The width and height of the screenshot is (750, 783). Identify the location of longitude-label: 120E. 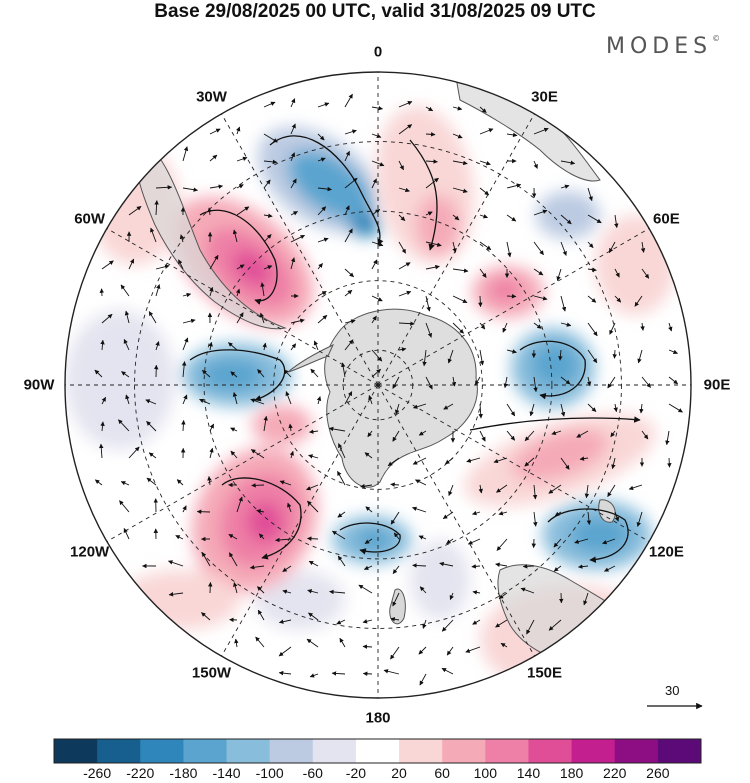
(666, 551).